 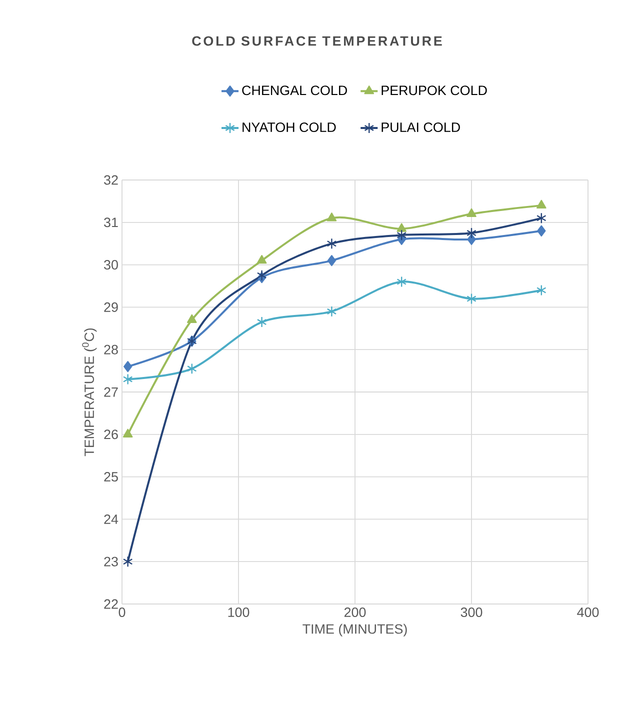 What do you see at coordinates (122, 613) in the screenshot?
I see `x-tick-label: 0` at bounding box center [122, 613].